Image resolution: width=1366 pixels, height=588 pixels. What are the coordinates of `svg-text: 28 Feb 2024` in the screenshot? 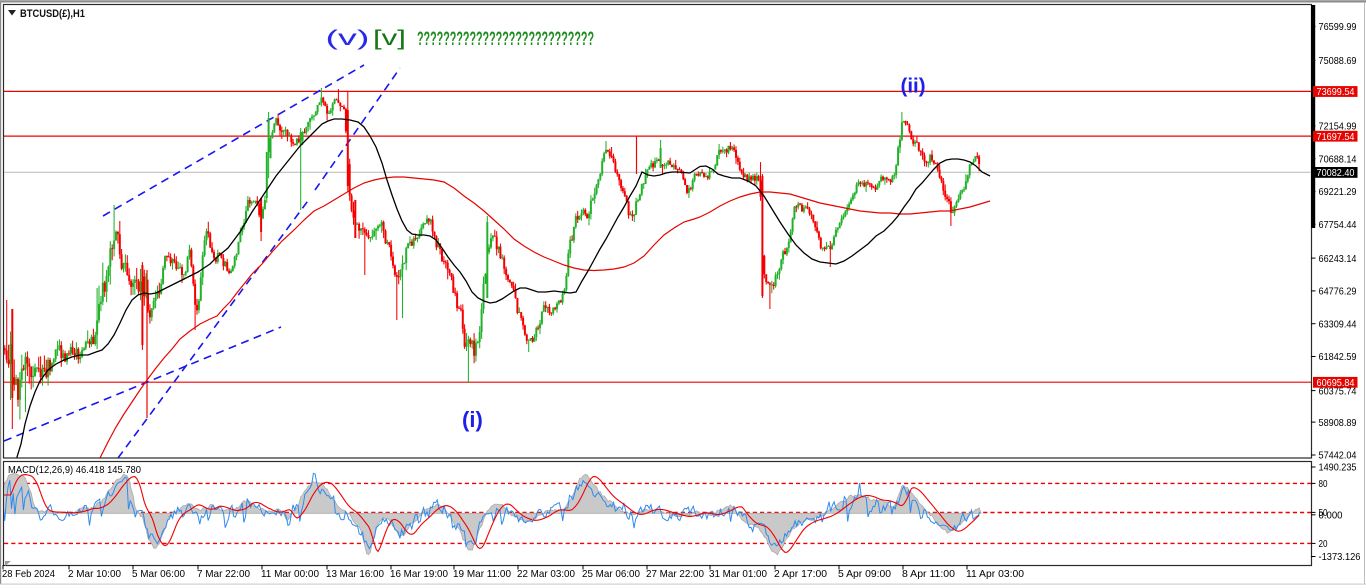 It's located at (28, 574).